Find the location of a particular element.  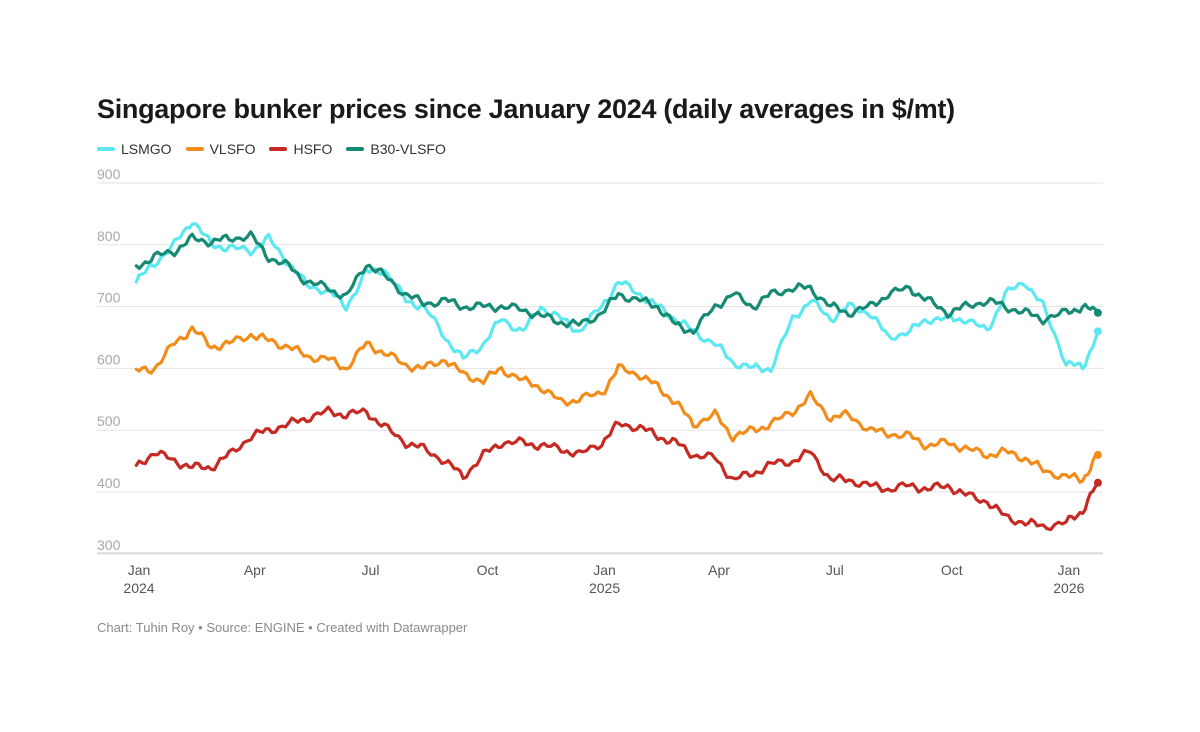

legend-item: VLSFO is located at coordinates (220, 149).